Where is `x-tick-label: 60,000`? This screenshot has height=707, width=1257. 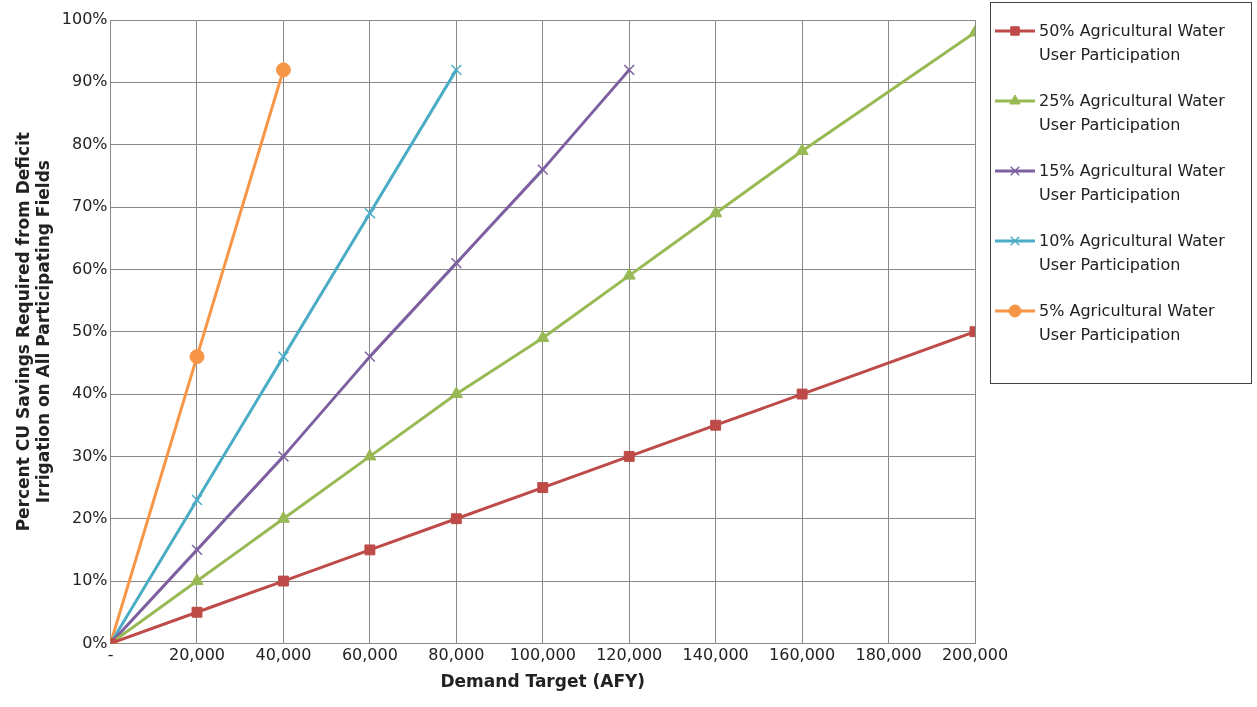
x-tick-label: 60,000 is located at coordinates (369, 655).